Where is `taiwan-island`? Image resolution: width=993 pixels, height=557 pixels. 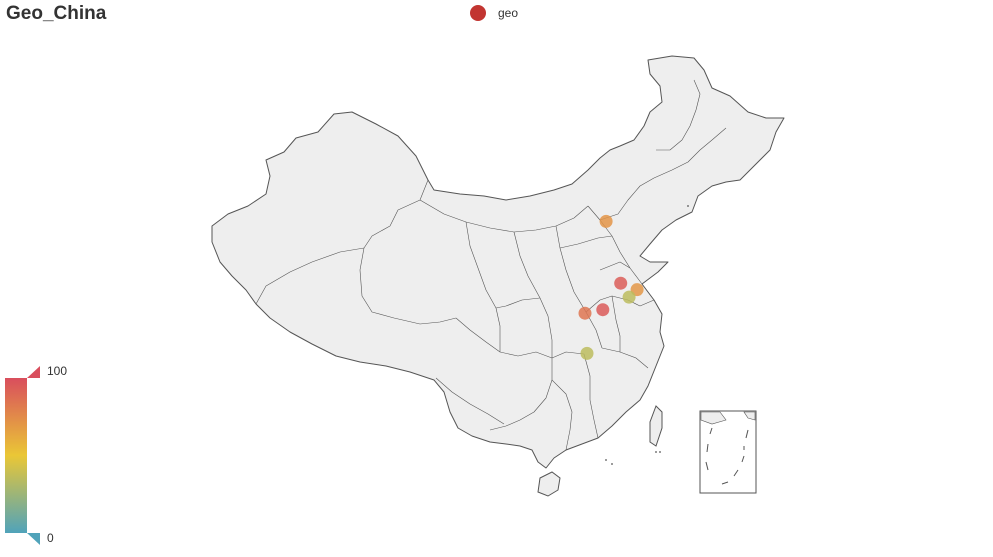
taiwan-island is located at coordinates (656, 426).